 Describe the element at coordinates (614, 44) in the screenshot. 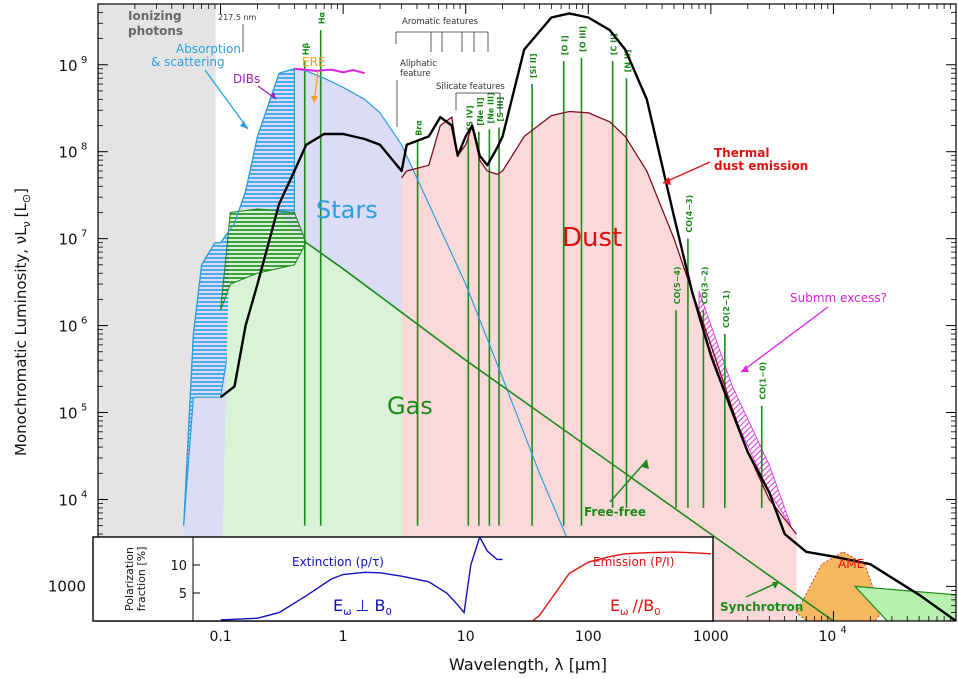

I see `emission-line-label-10: [C II]` at that location.